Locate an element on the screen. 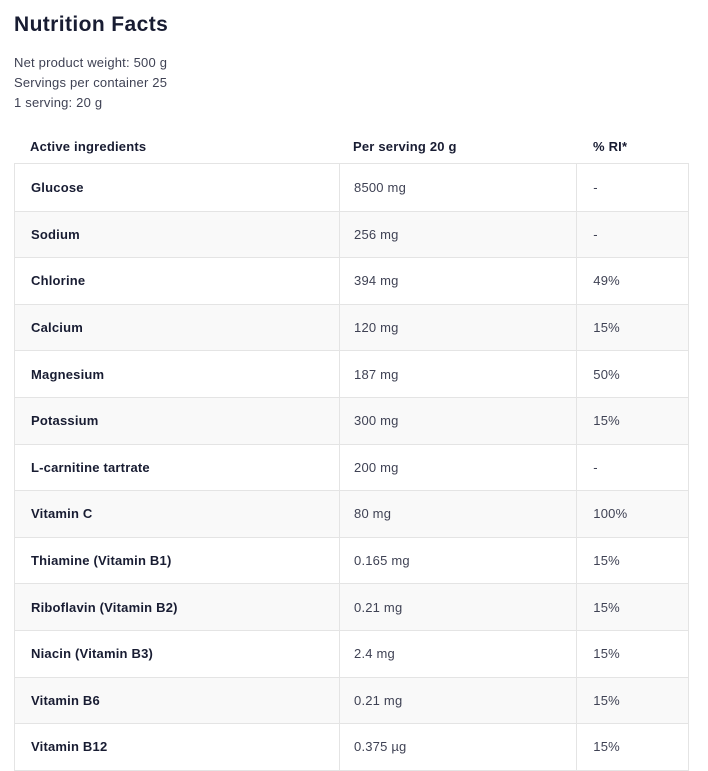 The image size is (708, 771). ingredient-name-cell: Vitamin B12 is located at coordinates (69, 747).